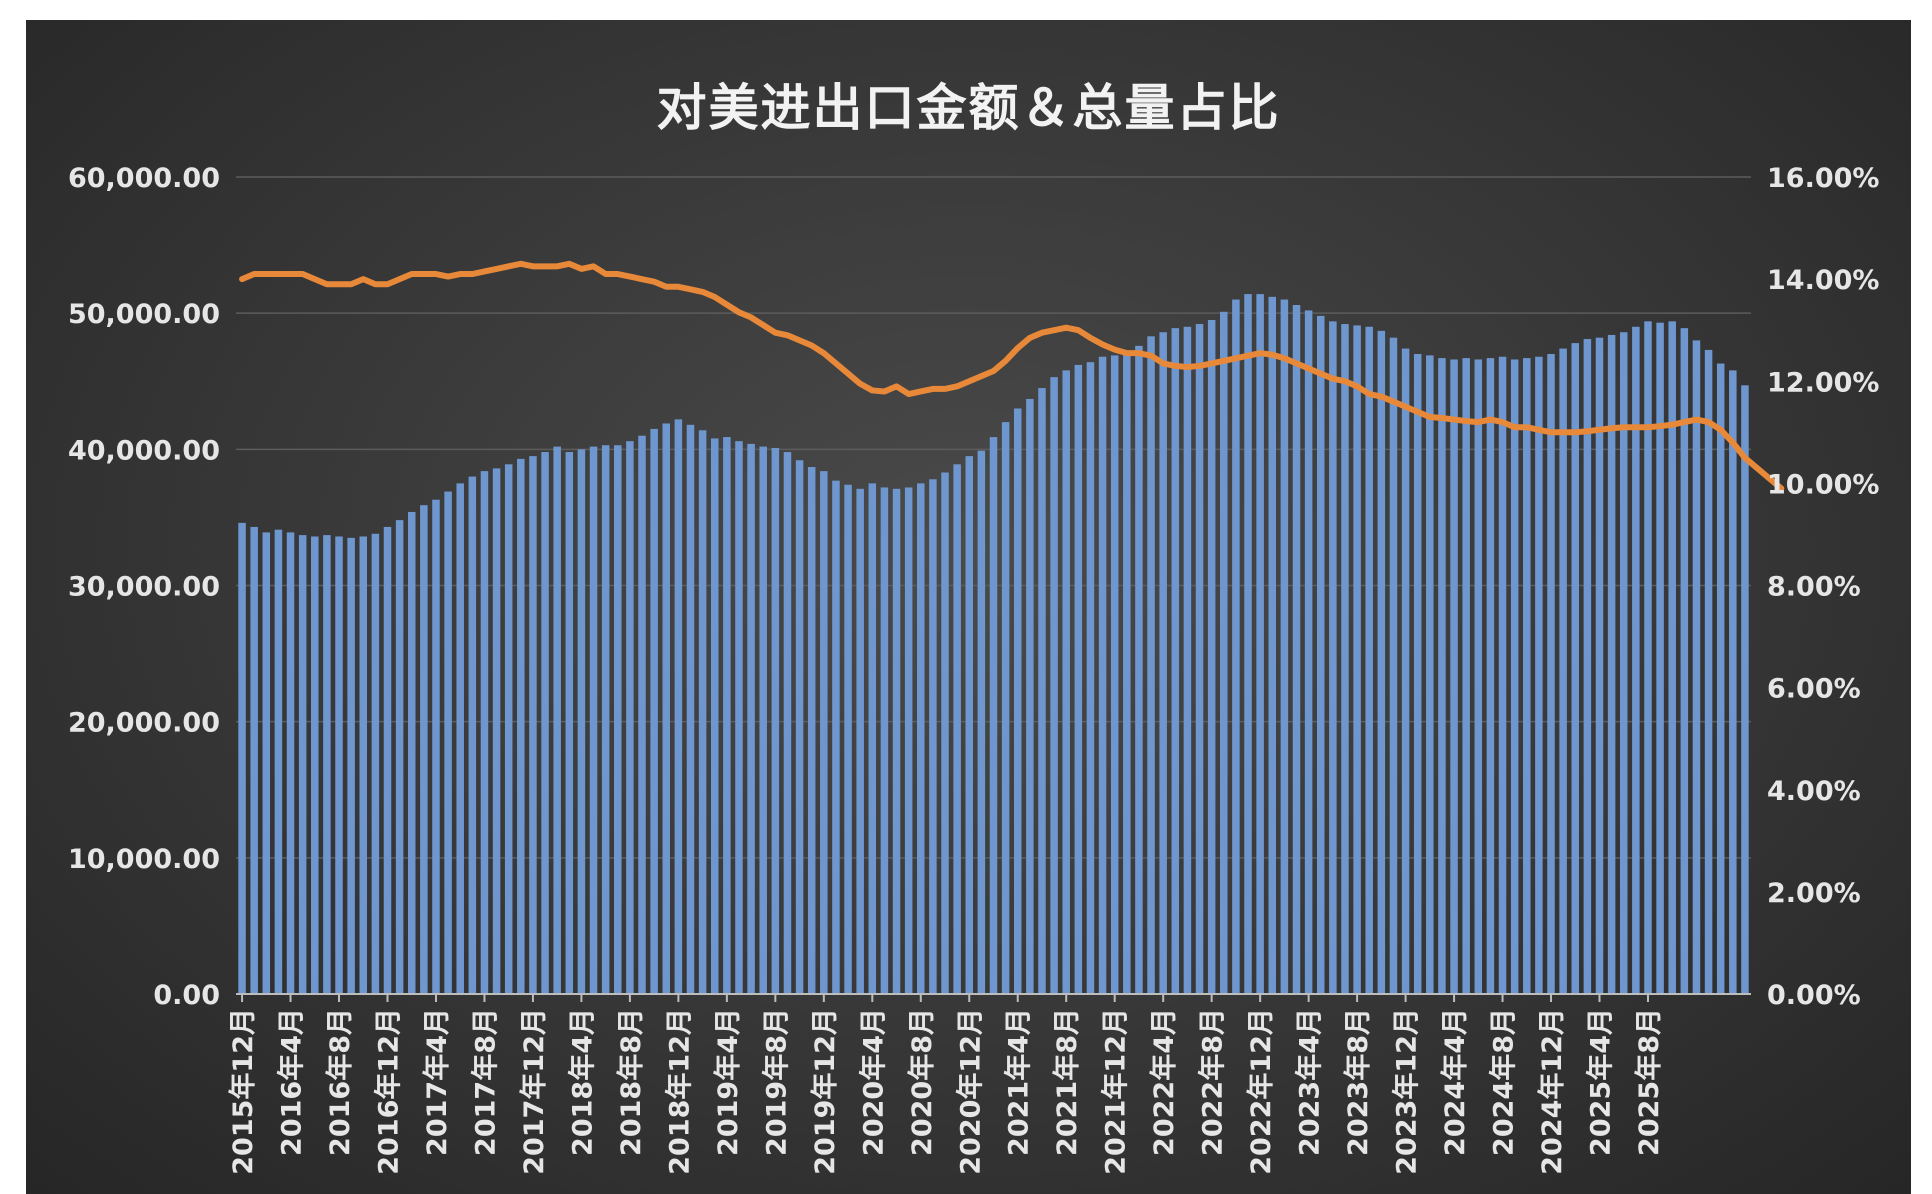  Describe the element at coordinates (679, 1091) in the screenshot. I see `x-tick-label: 2018年12月` at that location.